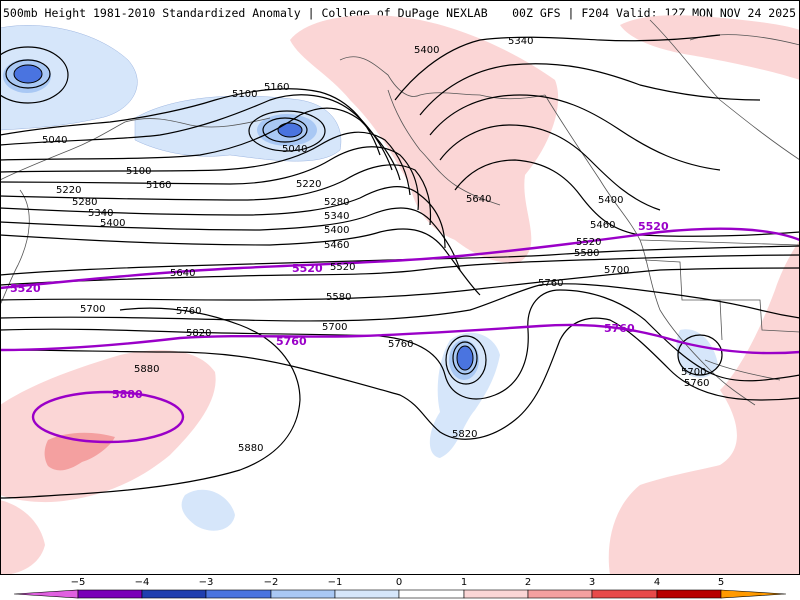 The width and height of the screenshot is (800, 600). What do you see at coordinates (112, 223) in the screenshot?
I see `label-5400-a: 5400` at bounding box center [112, 223].